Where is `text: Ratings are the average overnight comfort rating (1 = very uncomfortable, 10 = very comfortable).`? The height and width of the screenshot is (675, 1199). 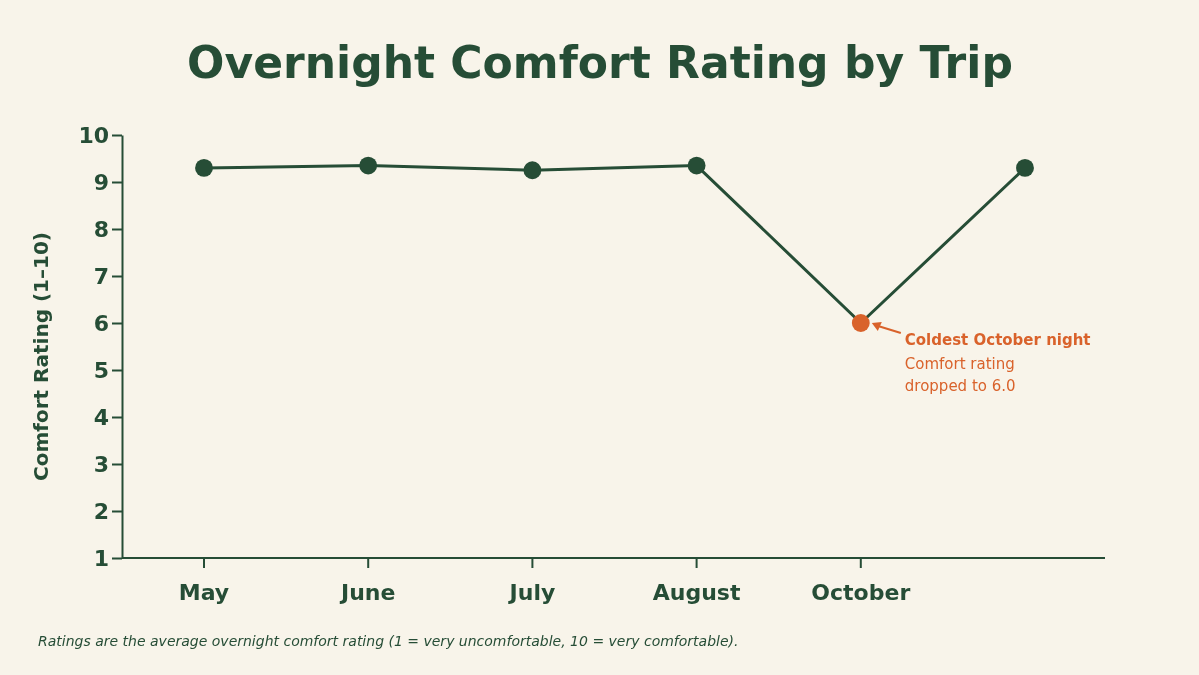 text: Ratings are the average overnight comfort rating (1 = very uncomfortable, 10 = very comfortable). is located at coordinates (388, 641).